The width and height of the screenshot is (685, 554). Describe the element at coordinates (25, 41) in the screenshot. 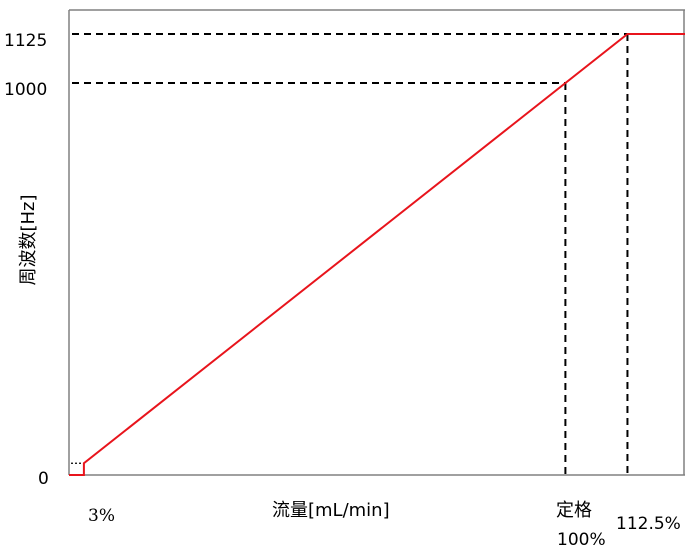

I see `y-tick-label-1125: 1125` at that location.